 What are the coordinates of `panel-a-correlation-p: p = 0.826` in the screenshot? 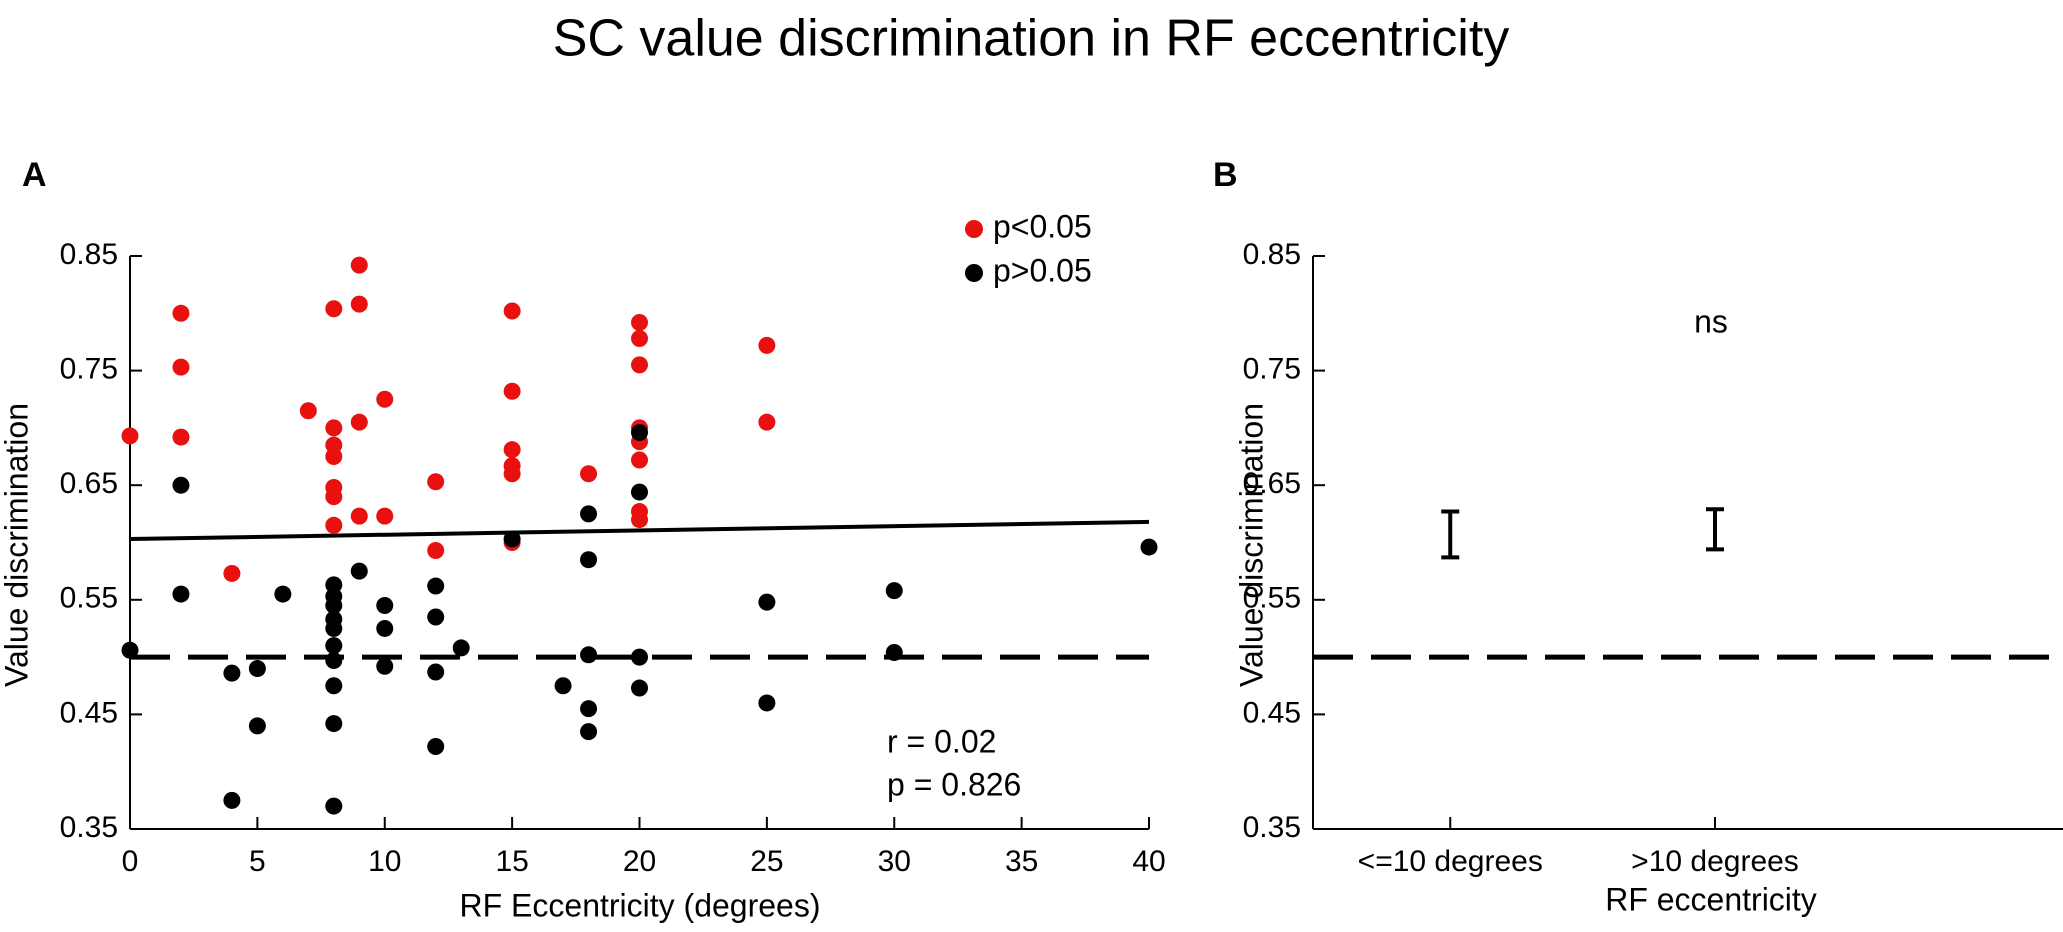 It's located at (954, 784).